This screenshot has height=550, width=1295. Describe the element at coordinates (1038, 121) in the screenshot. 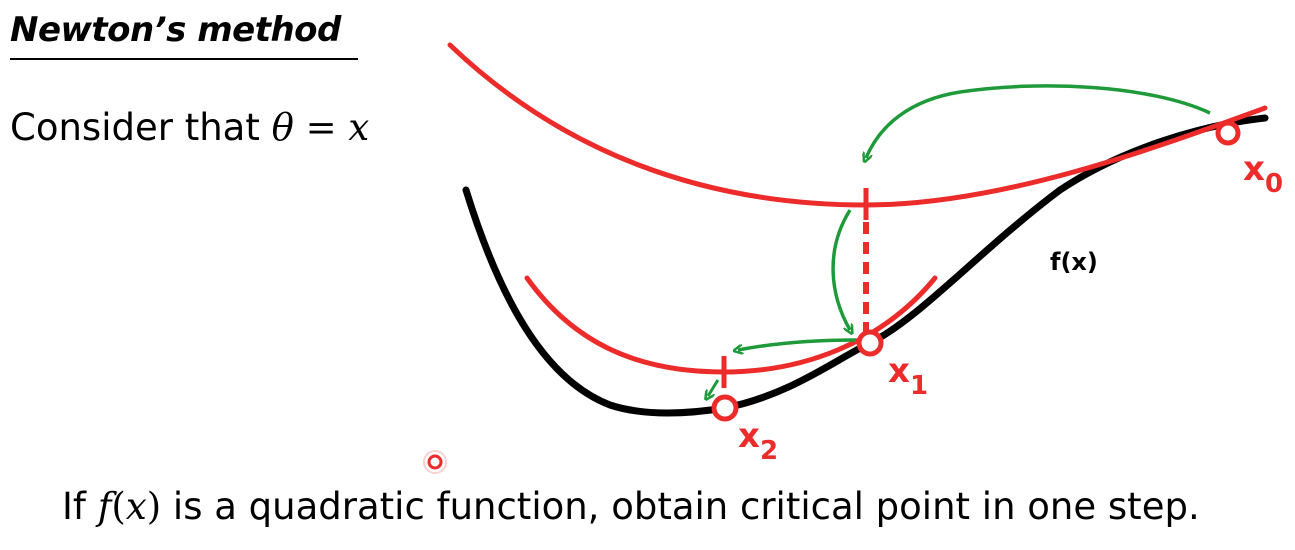

I see `step-arrow-top` at that location.